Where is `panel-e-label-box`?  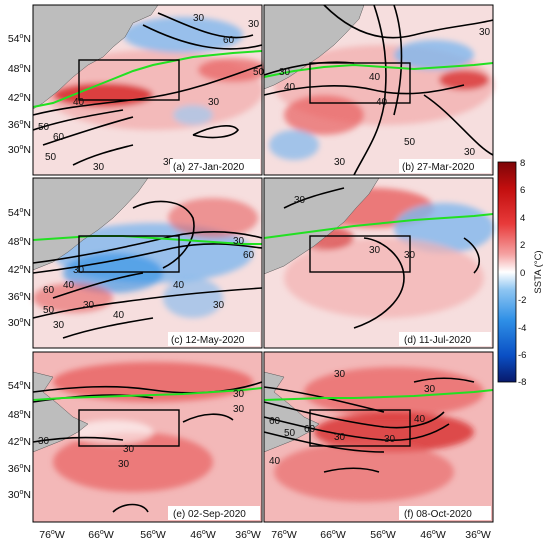 panel-e-label-box is located at coordinates (214, 513).